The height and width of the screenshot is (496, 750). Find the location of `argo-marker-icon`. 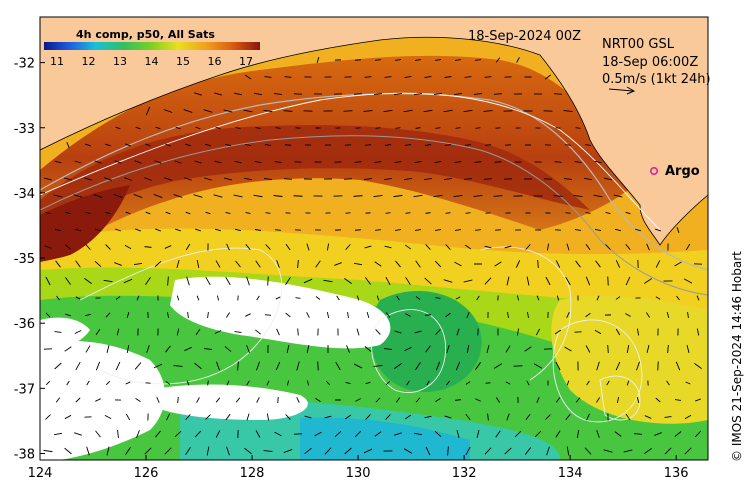

argo-marker-icon is located at coordinates (653, 171).